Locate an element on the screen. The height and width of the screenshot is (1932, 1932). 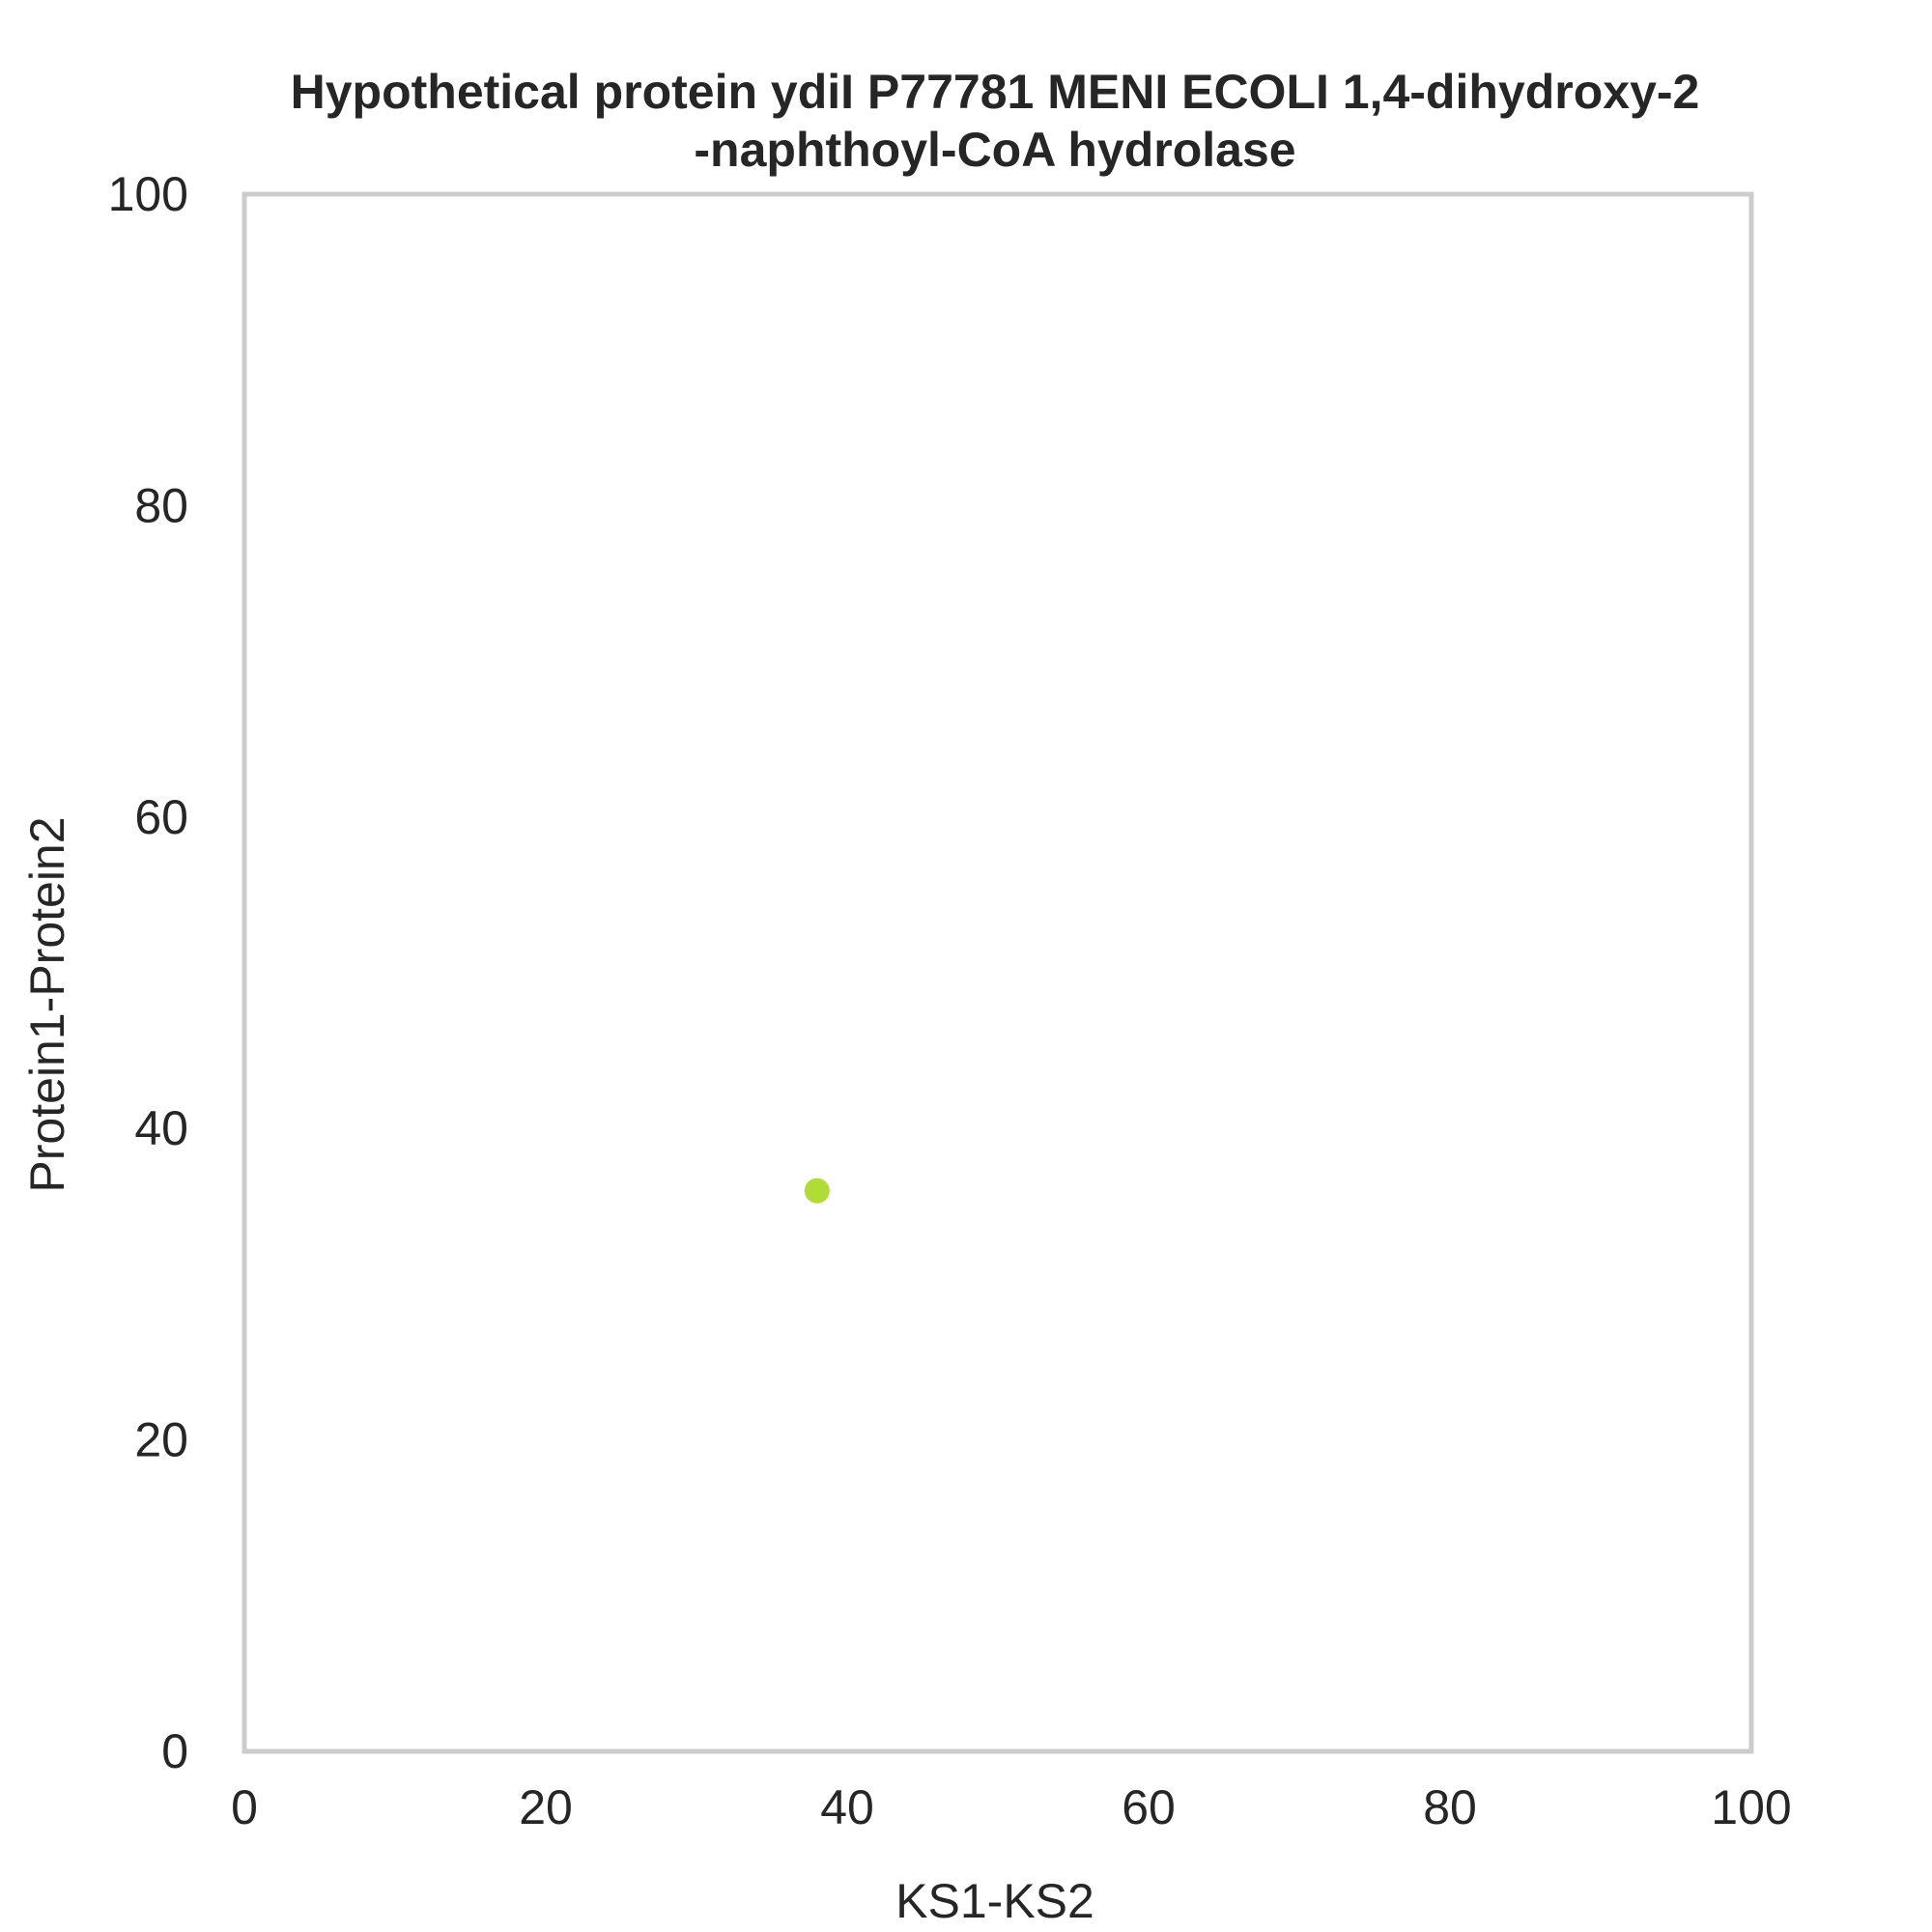
y-tick-label: 100 is located at coordinates (148, 194).